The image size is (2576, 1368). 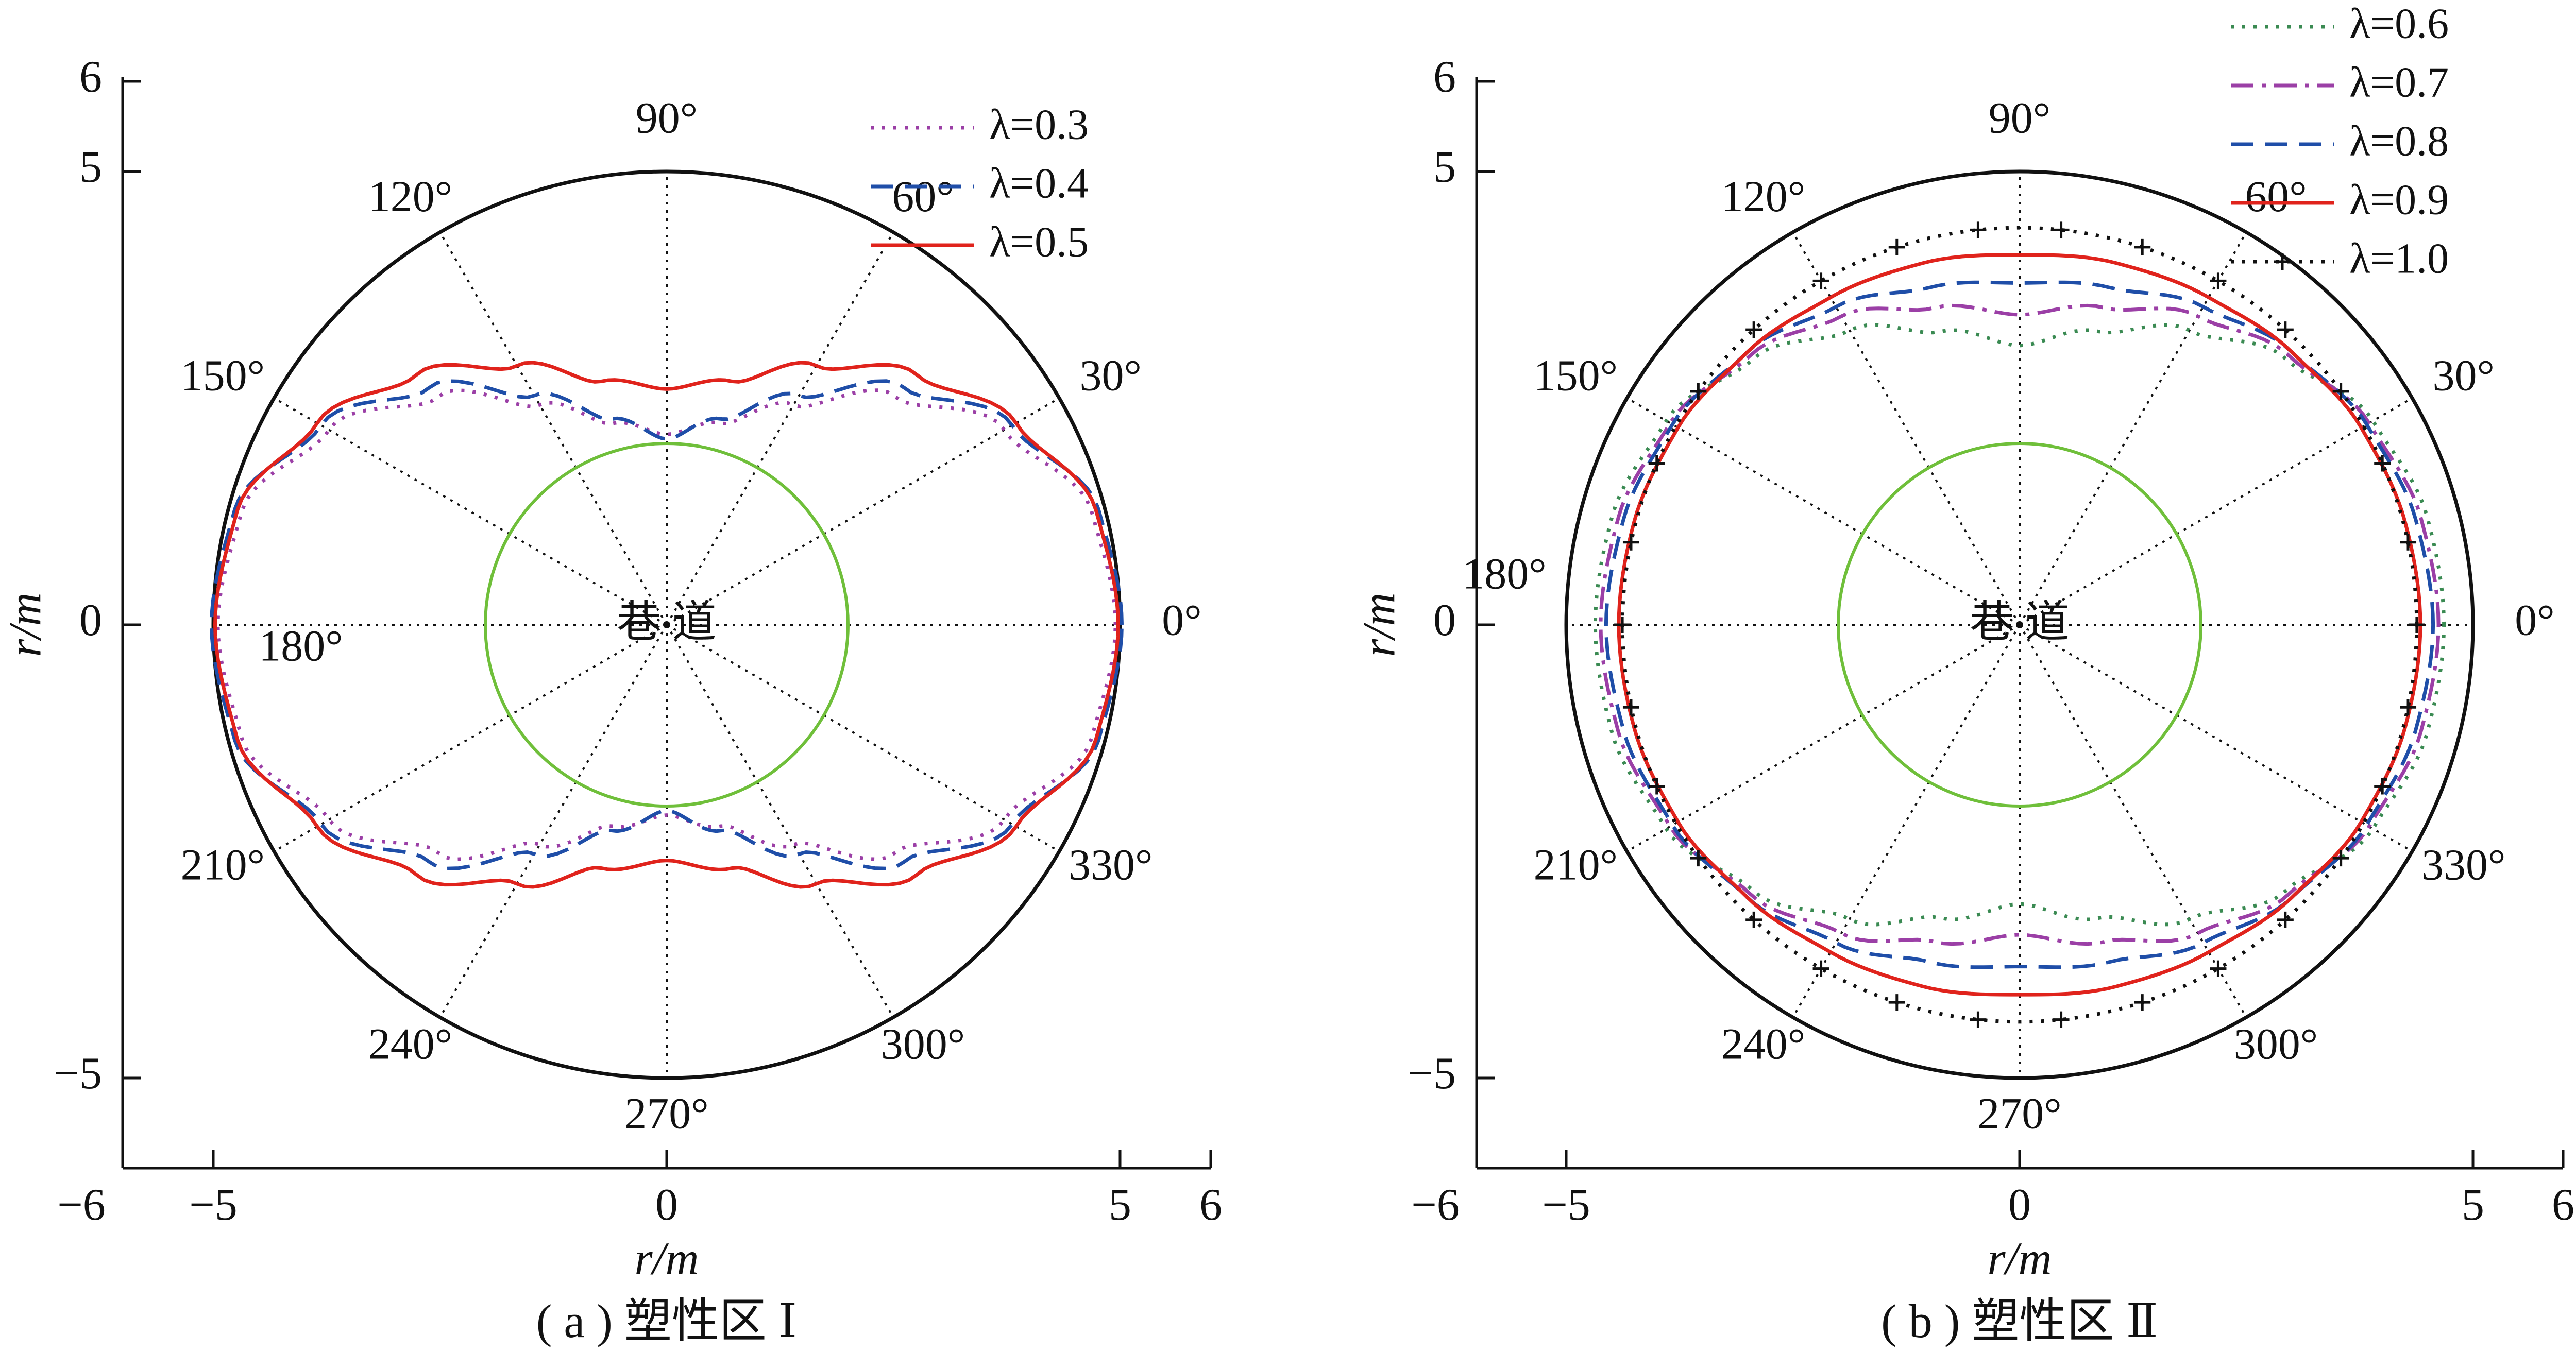 I want to click on panel-caption: ( b ) 塑性区 Ⅱ, so click(x=2020, y=1321).